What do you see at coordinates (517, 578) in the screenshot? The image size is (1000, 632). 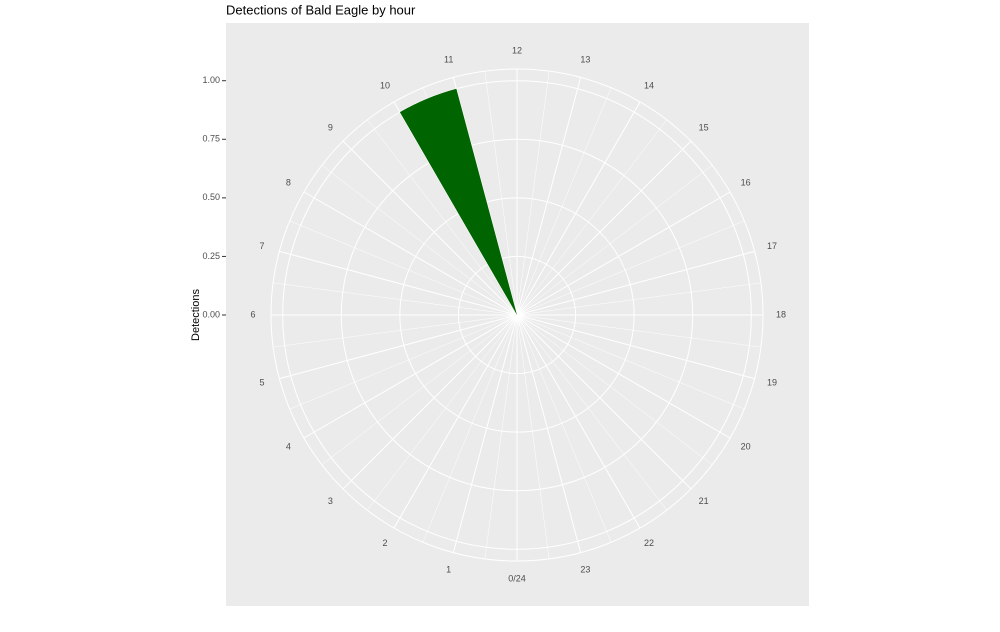 I see `x-tick-label: 0/24` at bounding box center [517, 578].